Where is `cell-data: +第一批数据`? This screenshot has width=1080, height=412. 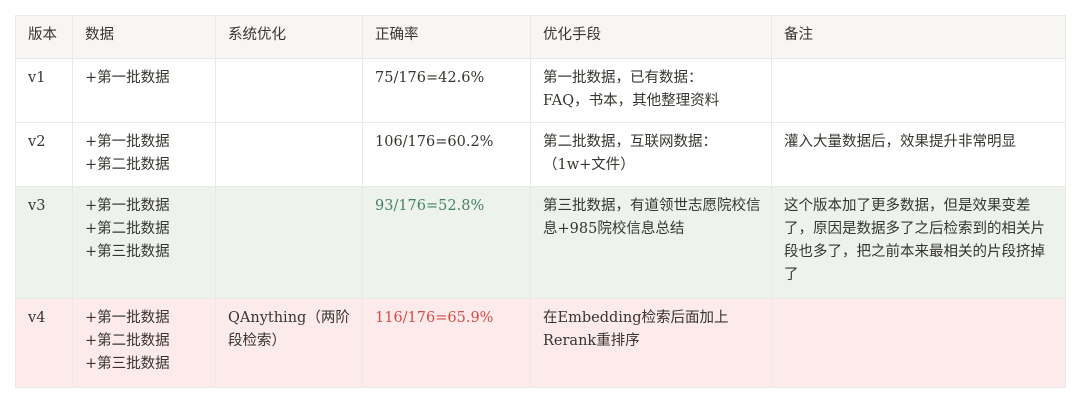 cell-data: +第一批数据 is located at coordinates (144, 90).